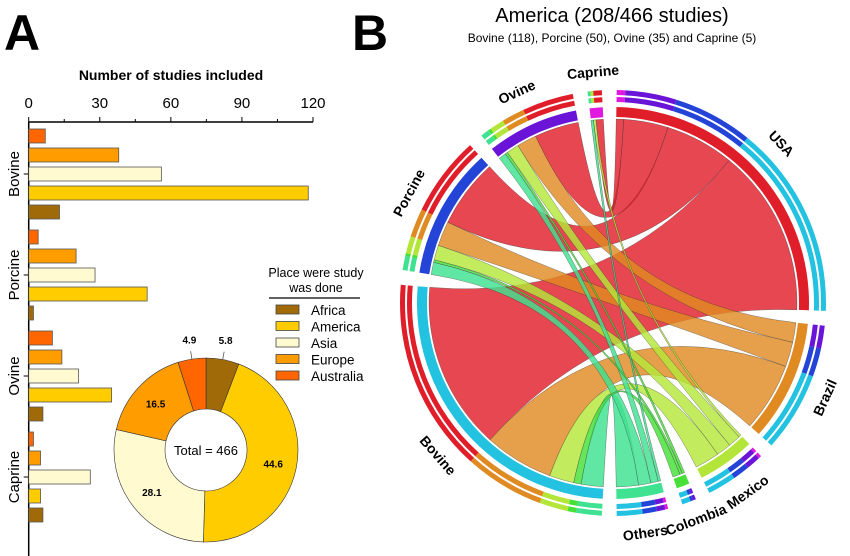 This screenshot has width=850, height=556. I want to click on donut-label-america: 44.6, so click(273, 464).